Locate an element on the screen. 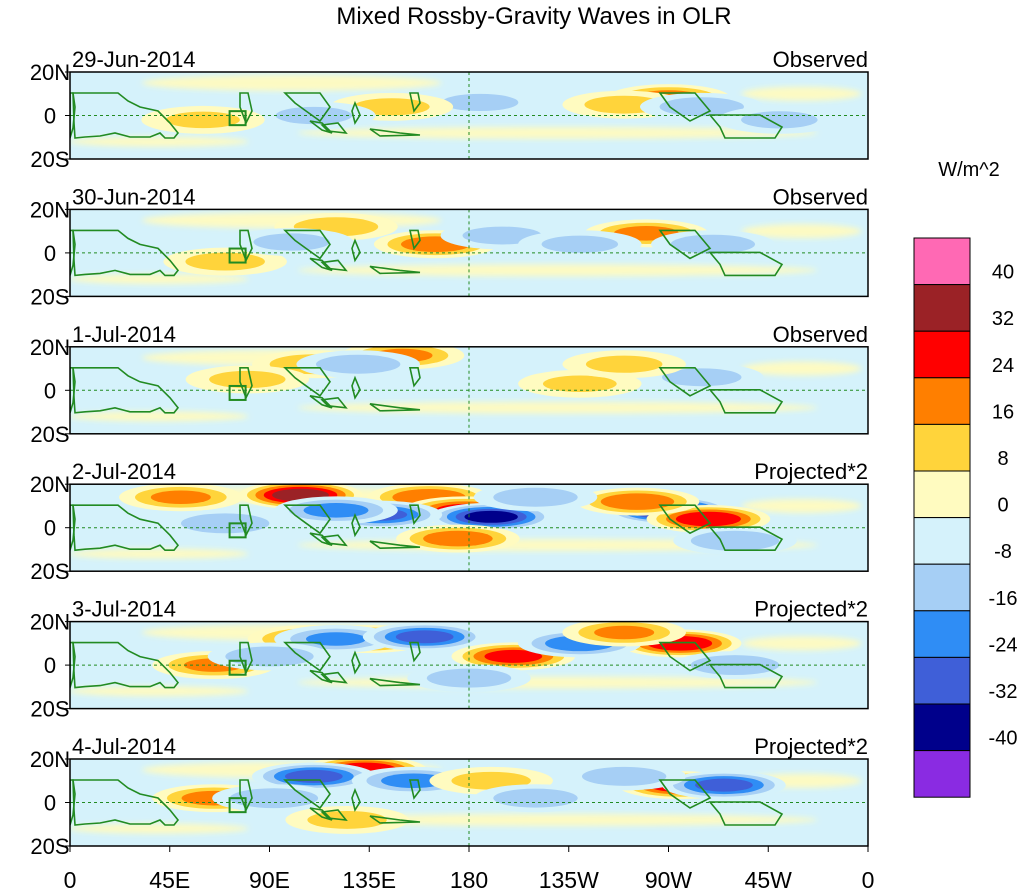 Image resolution: width=1021 pixels, height=890 pixels. colorbar-label: 0 is located at coordinates (1002, 506).